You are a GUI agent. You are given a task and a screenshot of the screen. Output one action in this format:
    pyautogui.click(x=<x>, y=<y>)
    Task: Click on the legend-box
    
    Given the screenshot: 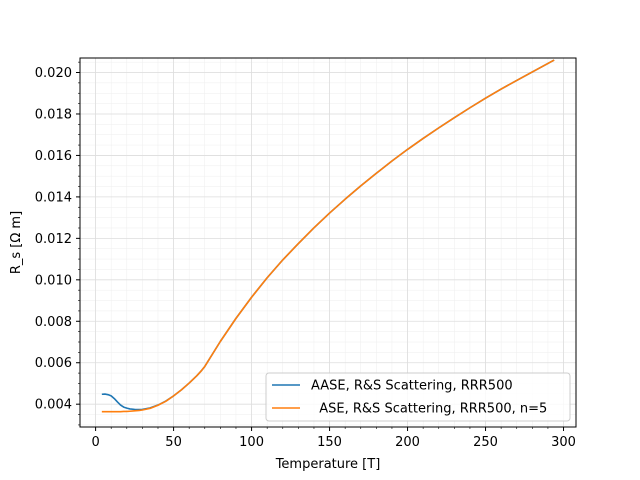 What is the action you would take?
    pyautogui.click(x=418, y=397)
    